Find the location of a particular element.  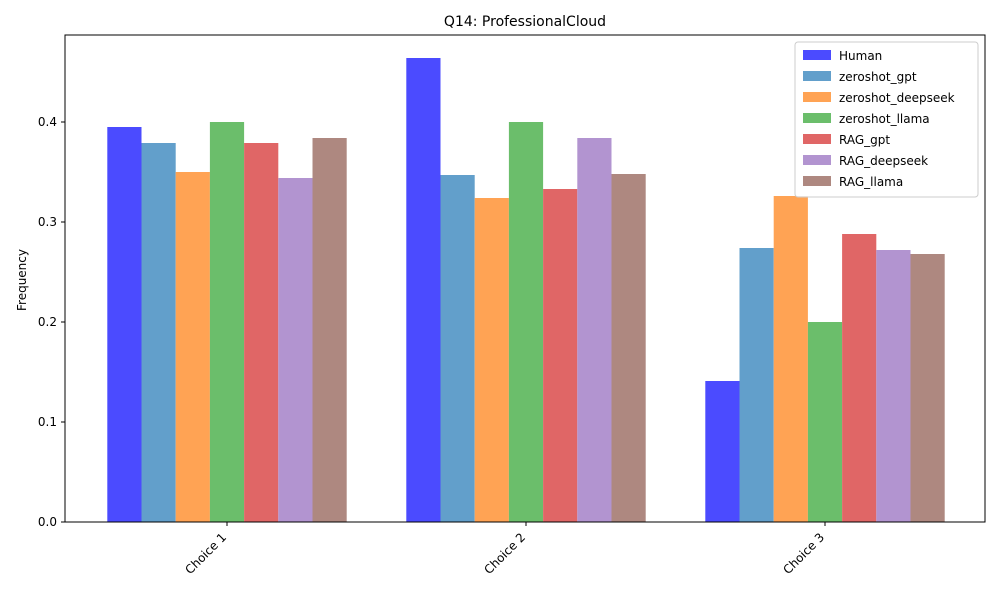

legend-label: RAG_llama is located at coordinates (871, 182).